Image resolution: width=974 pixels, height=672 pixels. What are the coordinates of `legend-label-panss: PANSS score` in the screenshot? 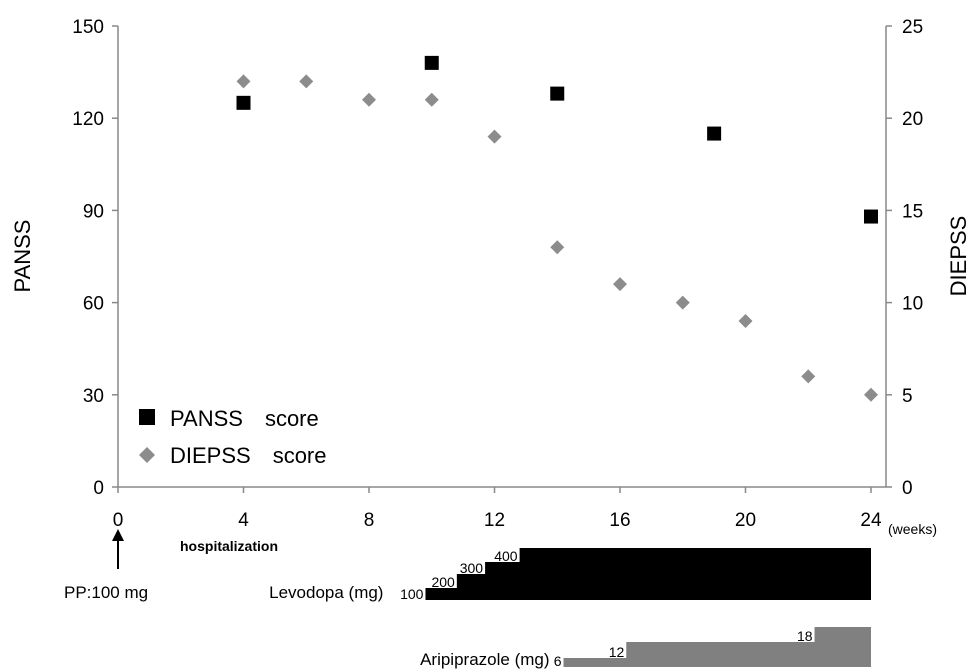 It's located at (244, 418).